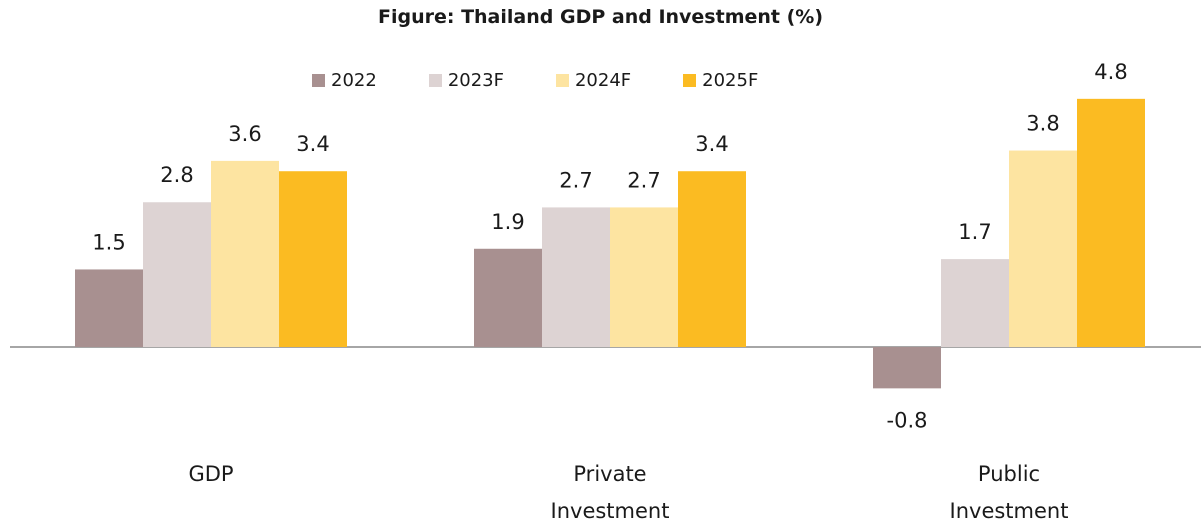 The height and width of the screenshot is (526, 1201). Describe the element at coordinates (475, 80) in the screenshot. I see `legend-label: 2023F` at that location.